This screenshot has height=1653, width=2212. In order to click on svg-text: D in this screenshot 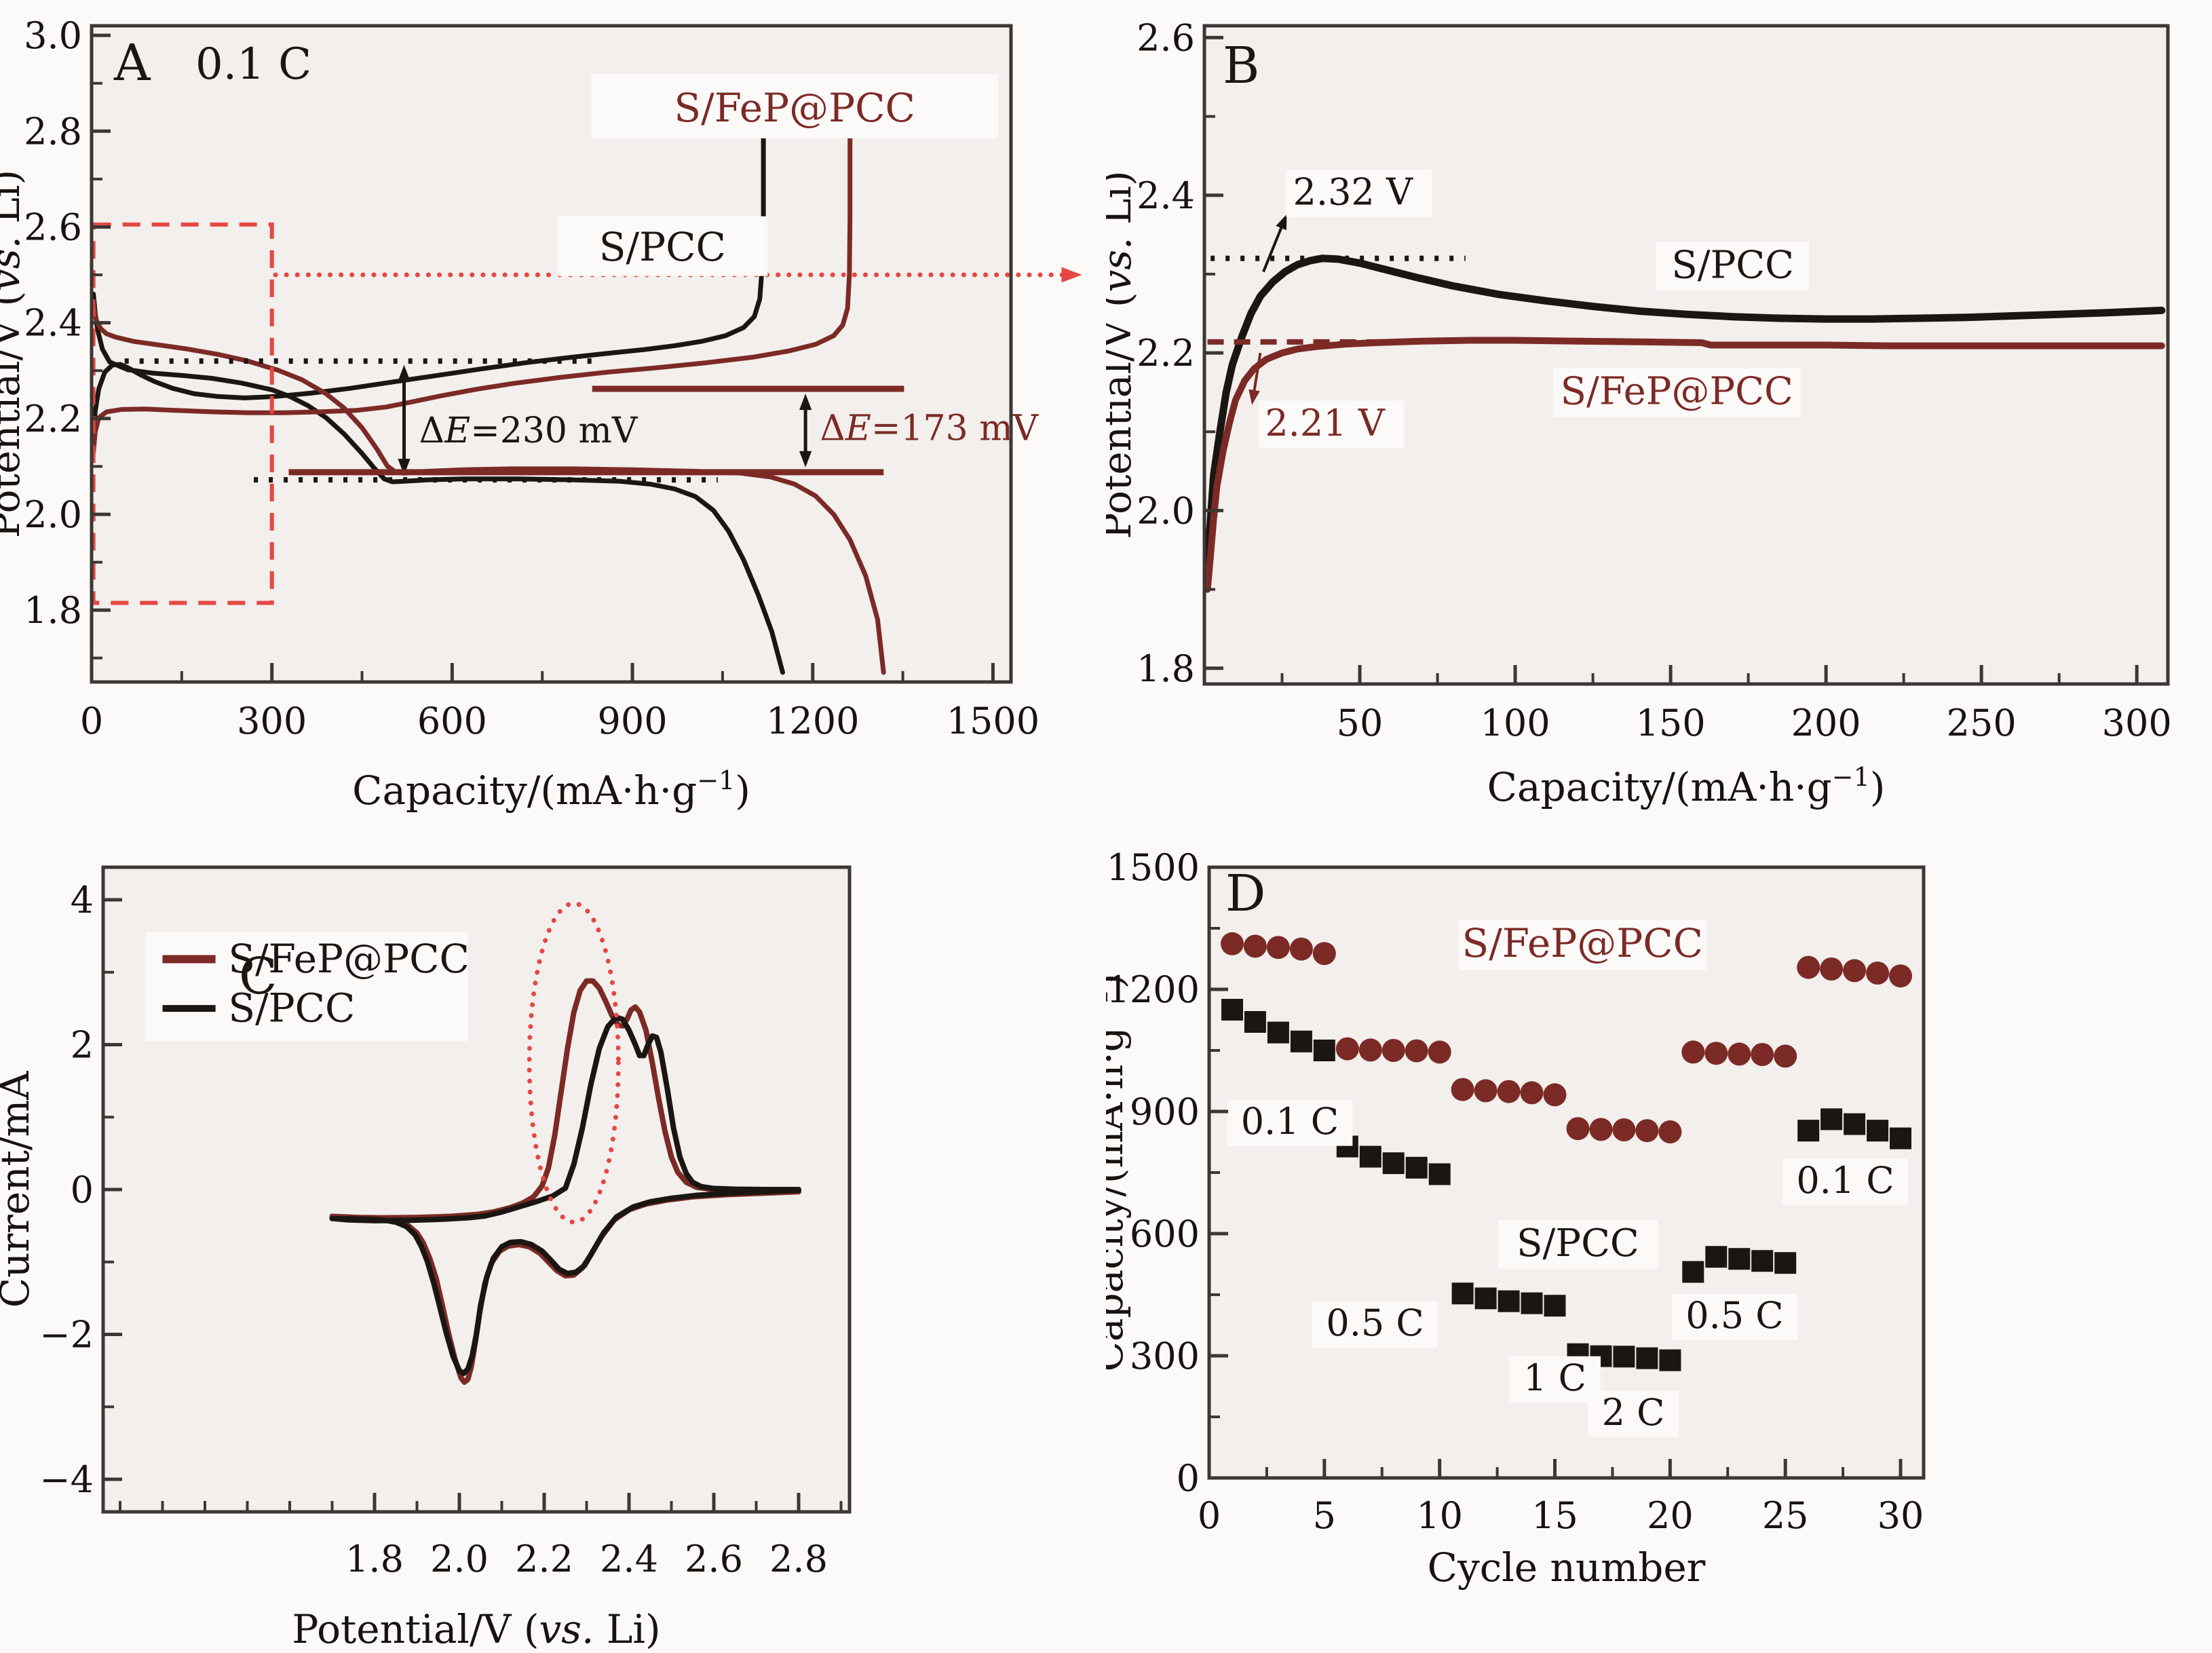, I will do `click(1245, 893)`.